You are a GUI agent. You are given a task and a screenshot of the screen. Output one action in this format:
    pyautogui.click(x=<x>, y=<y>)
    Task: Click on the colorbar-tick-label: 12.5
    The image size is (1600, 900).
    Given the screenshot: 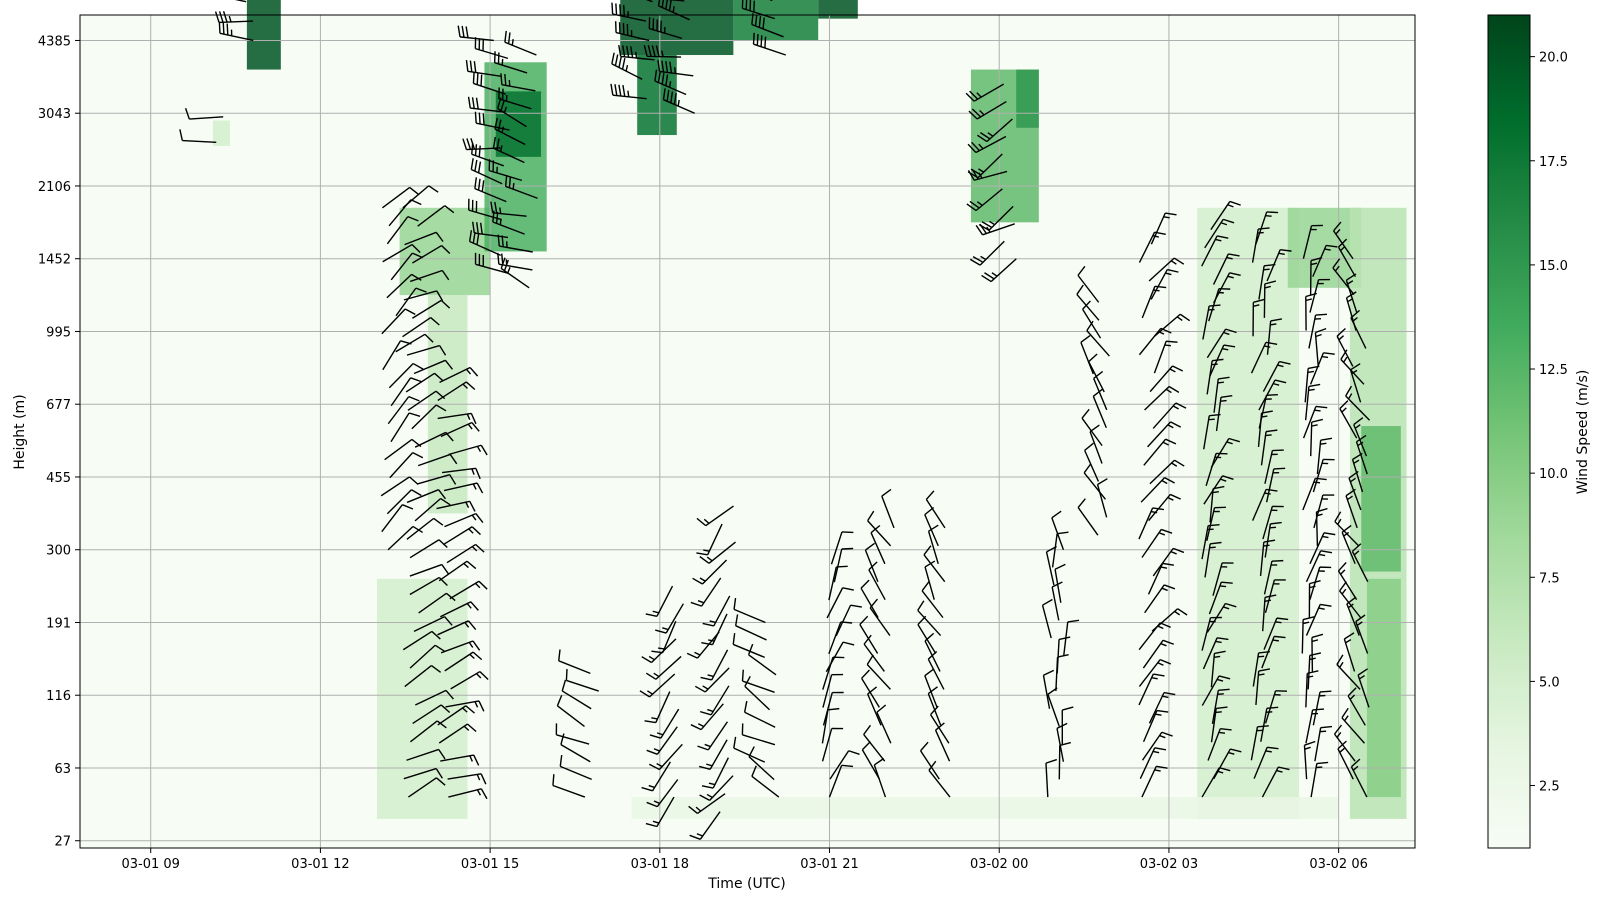 What is the action you would take?
    pyautogui.click(x=1553, y=370)
    